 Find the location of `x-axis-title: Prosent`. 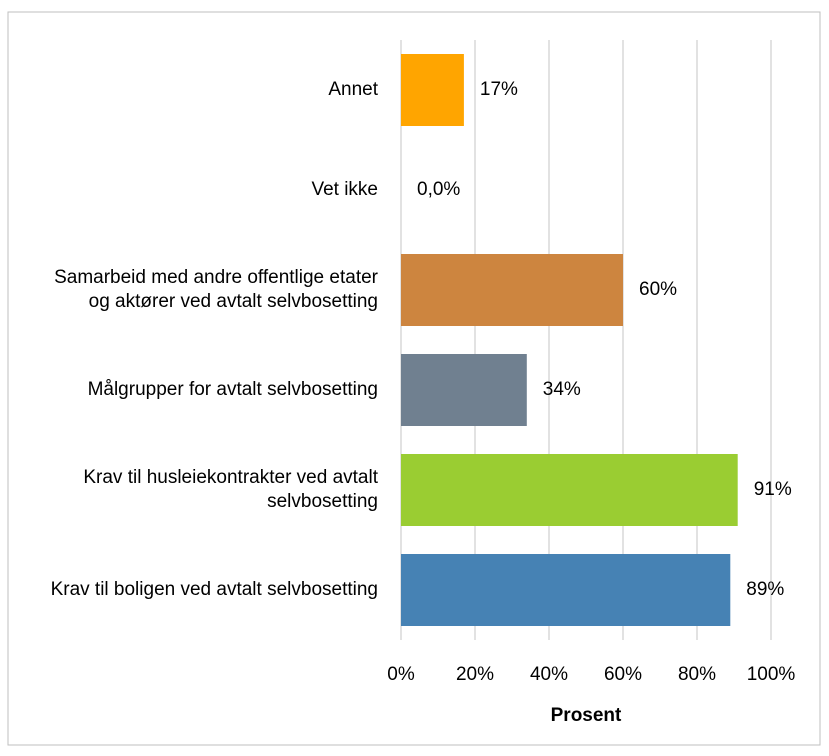

x-axis-title: Prosent is located at coordinates (586, 715).